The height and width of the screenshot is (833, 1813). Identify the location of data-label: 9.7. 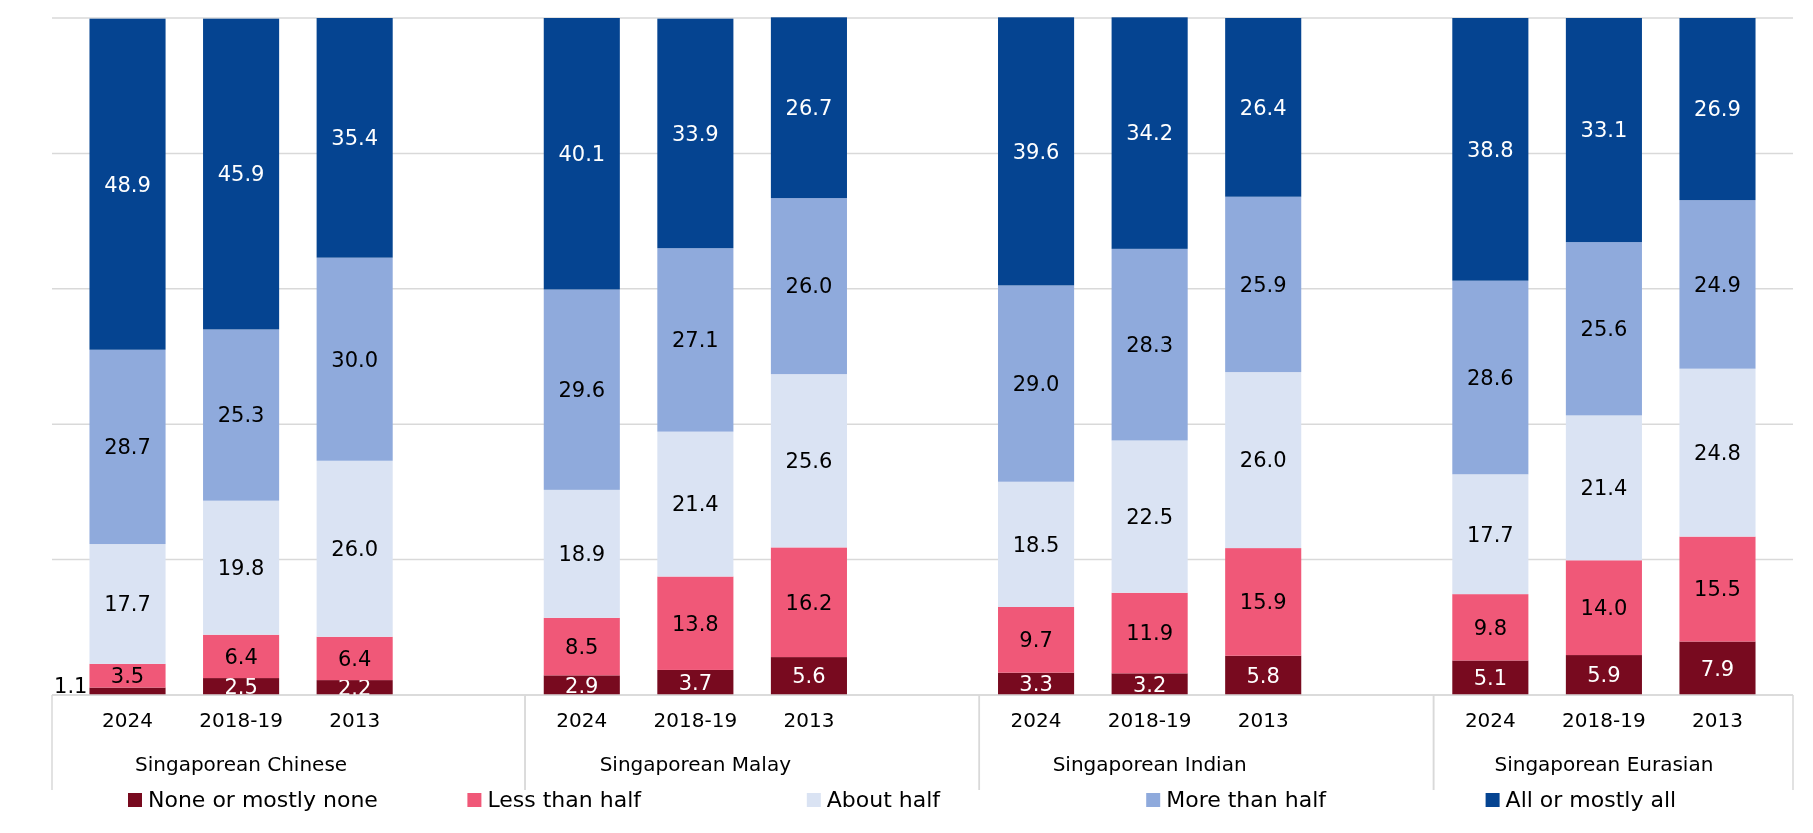
(1036, 640).